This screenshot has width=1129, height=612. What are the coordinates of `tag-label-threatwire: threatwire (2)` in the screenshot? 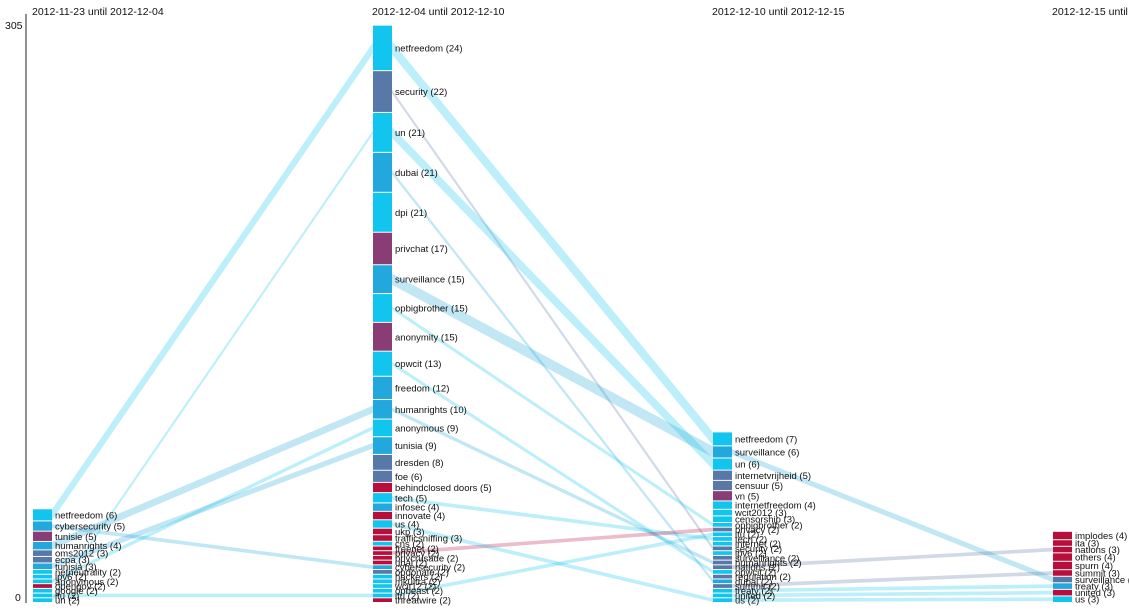 It's located at (423, 601).